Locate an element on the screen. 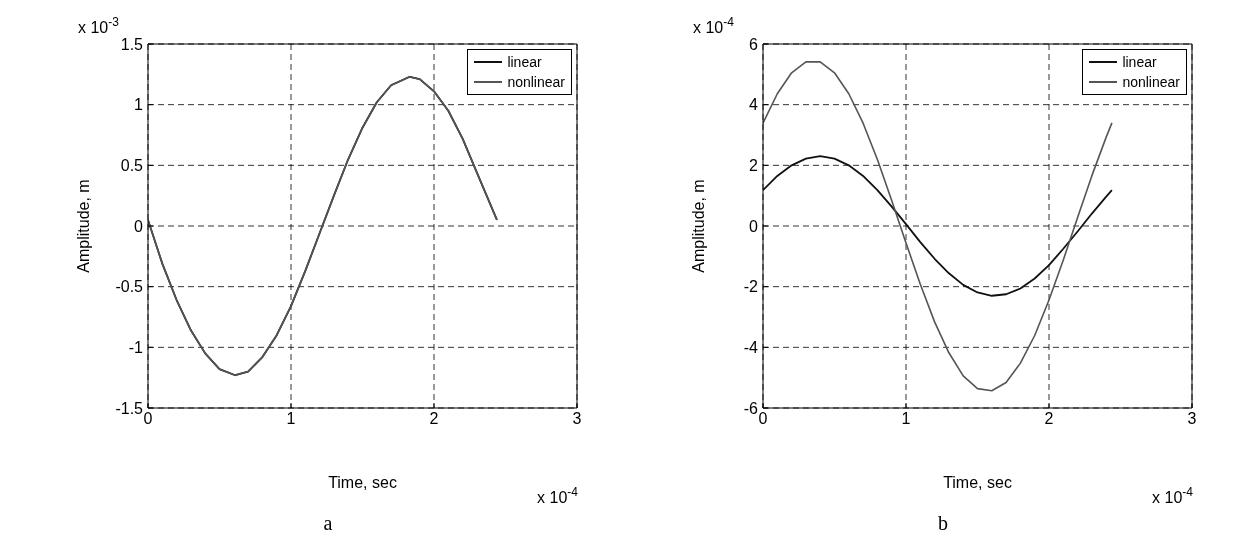 The image size is (1243, 552). y-tick-label: -2 is located at coordinates (751, 287).